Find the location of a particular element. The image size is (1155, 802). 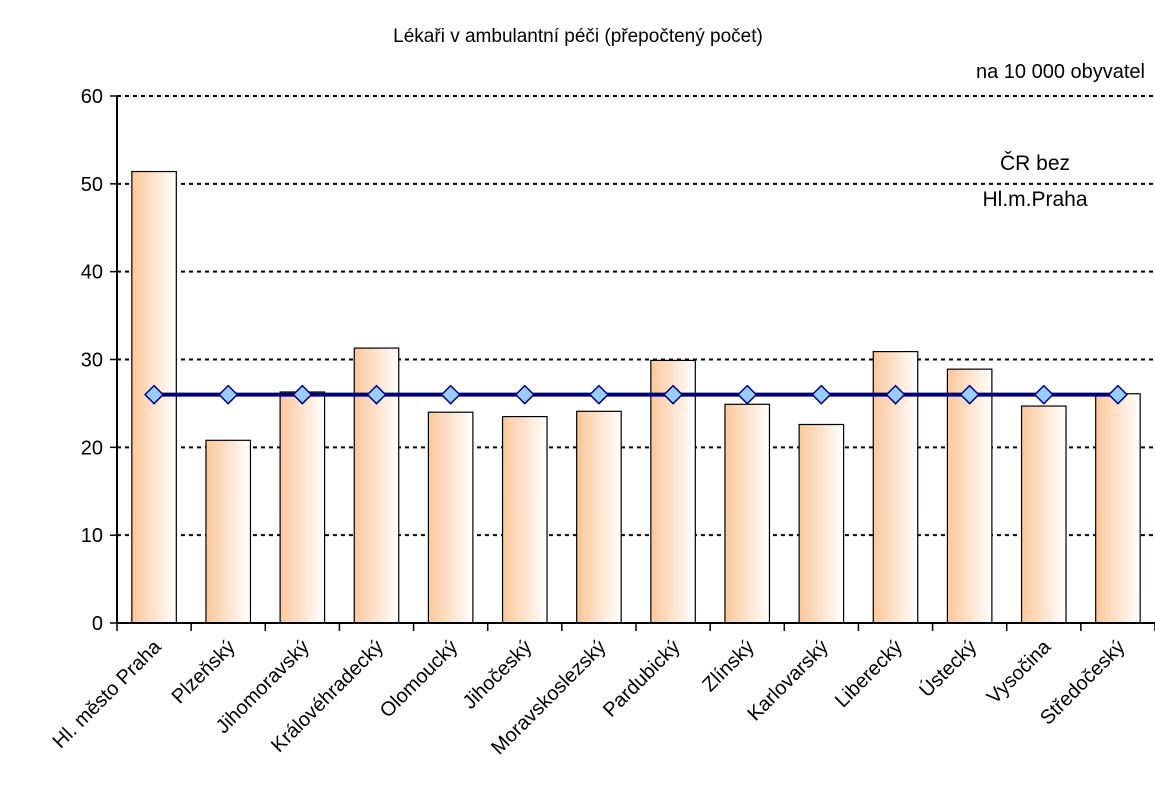

legend-entry: ČR bez Hl.m.Praha is located at coordinates (1035, 181).